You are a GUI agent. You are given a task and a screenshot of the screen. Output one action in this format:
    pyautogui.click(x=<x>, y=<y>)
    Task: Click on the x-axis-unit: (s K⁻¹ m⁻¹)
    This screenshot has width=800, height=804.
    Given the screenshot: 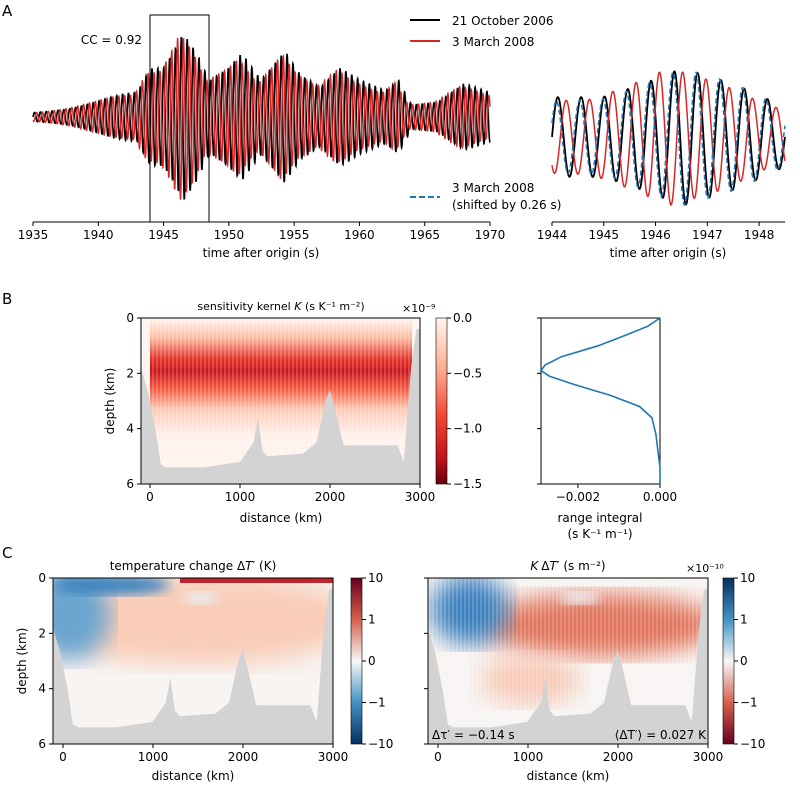 What is the action you would take?
    pyautogui.click(x=599, y=534)
    